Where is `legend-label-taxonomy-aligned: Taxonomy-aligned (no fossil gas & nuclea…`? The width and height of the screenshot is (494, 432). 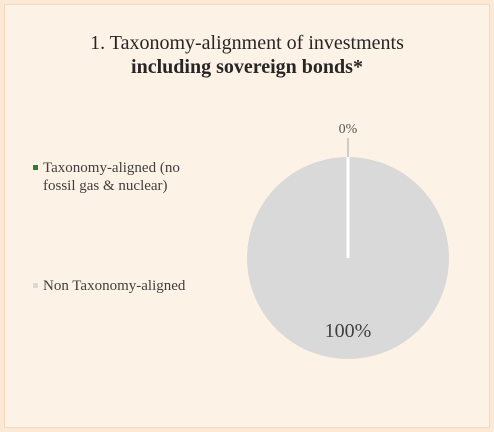
legend-label-taxonomy-aligned: Taxonomy-aligned (no fossil gas & nuclea… is located at coordinates (111, 177).